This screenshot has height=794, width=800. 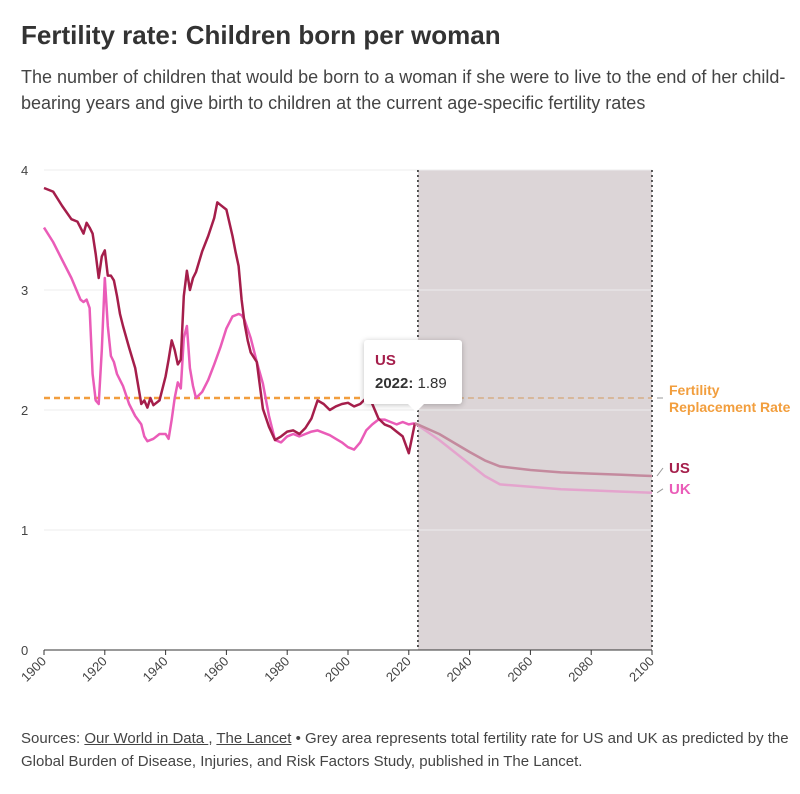 What do you see at coordinates (276, 669) in the screenshot?
I see `x-tick-label: 1980` at bounding box center [276, 669].